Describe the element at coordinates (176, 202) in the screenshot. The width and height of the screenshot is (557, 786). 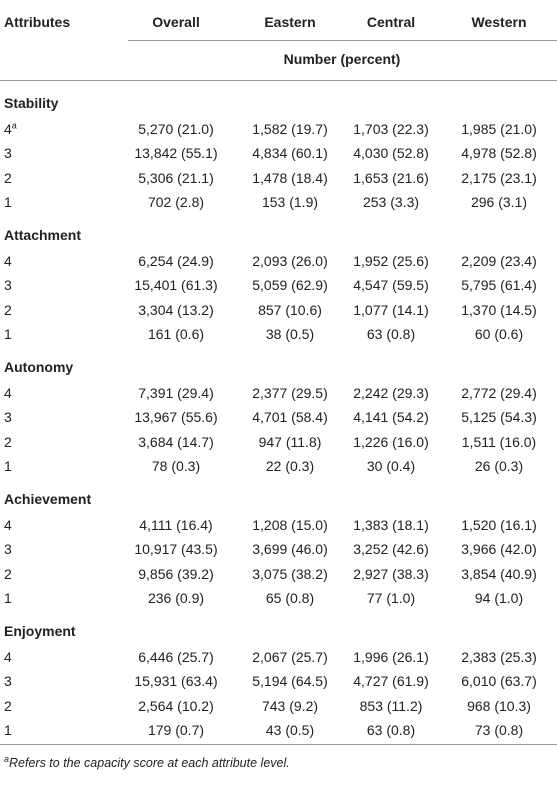
I see `cell: 702 (2.8)` at that location.